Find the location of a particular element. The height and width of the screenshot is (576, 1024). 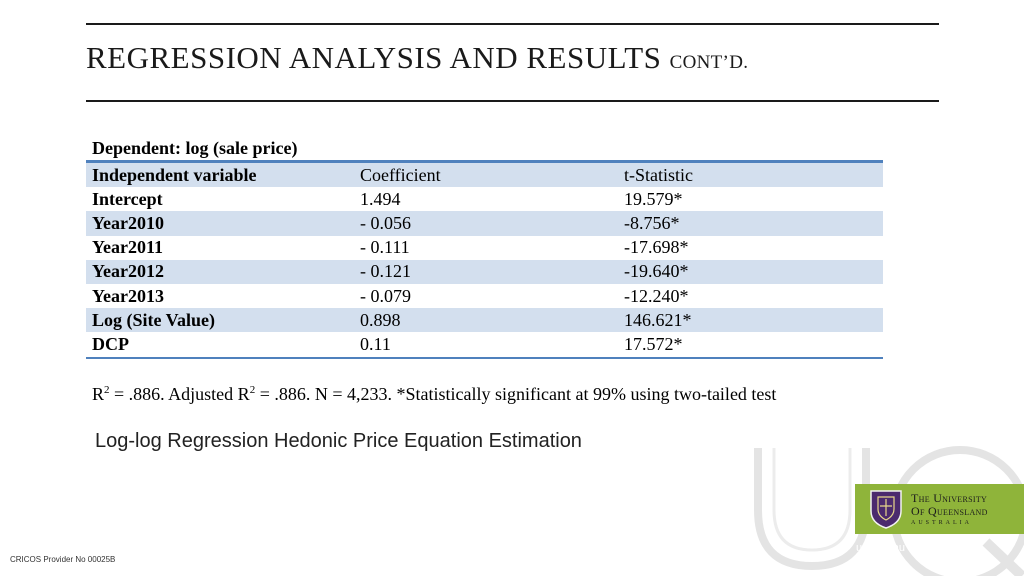

table-row: Year2013 - 0.079 -12.240* is located at coordinates (484, 296).